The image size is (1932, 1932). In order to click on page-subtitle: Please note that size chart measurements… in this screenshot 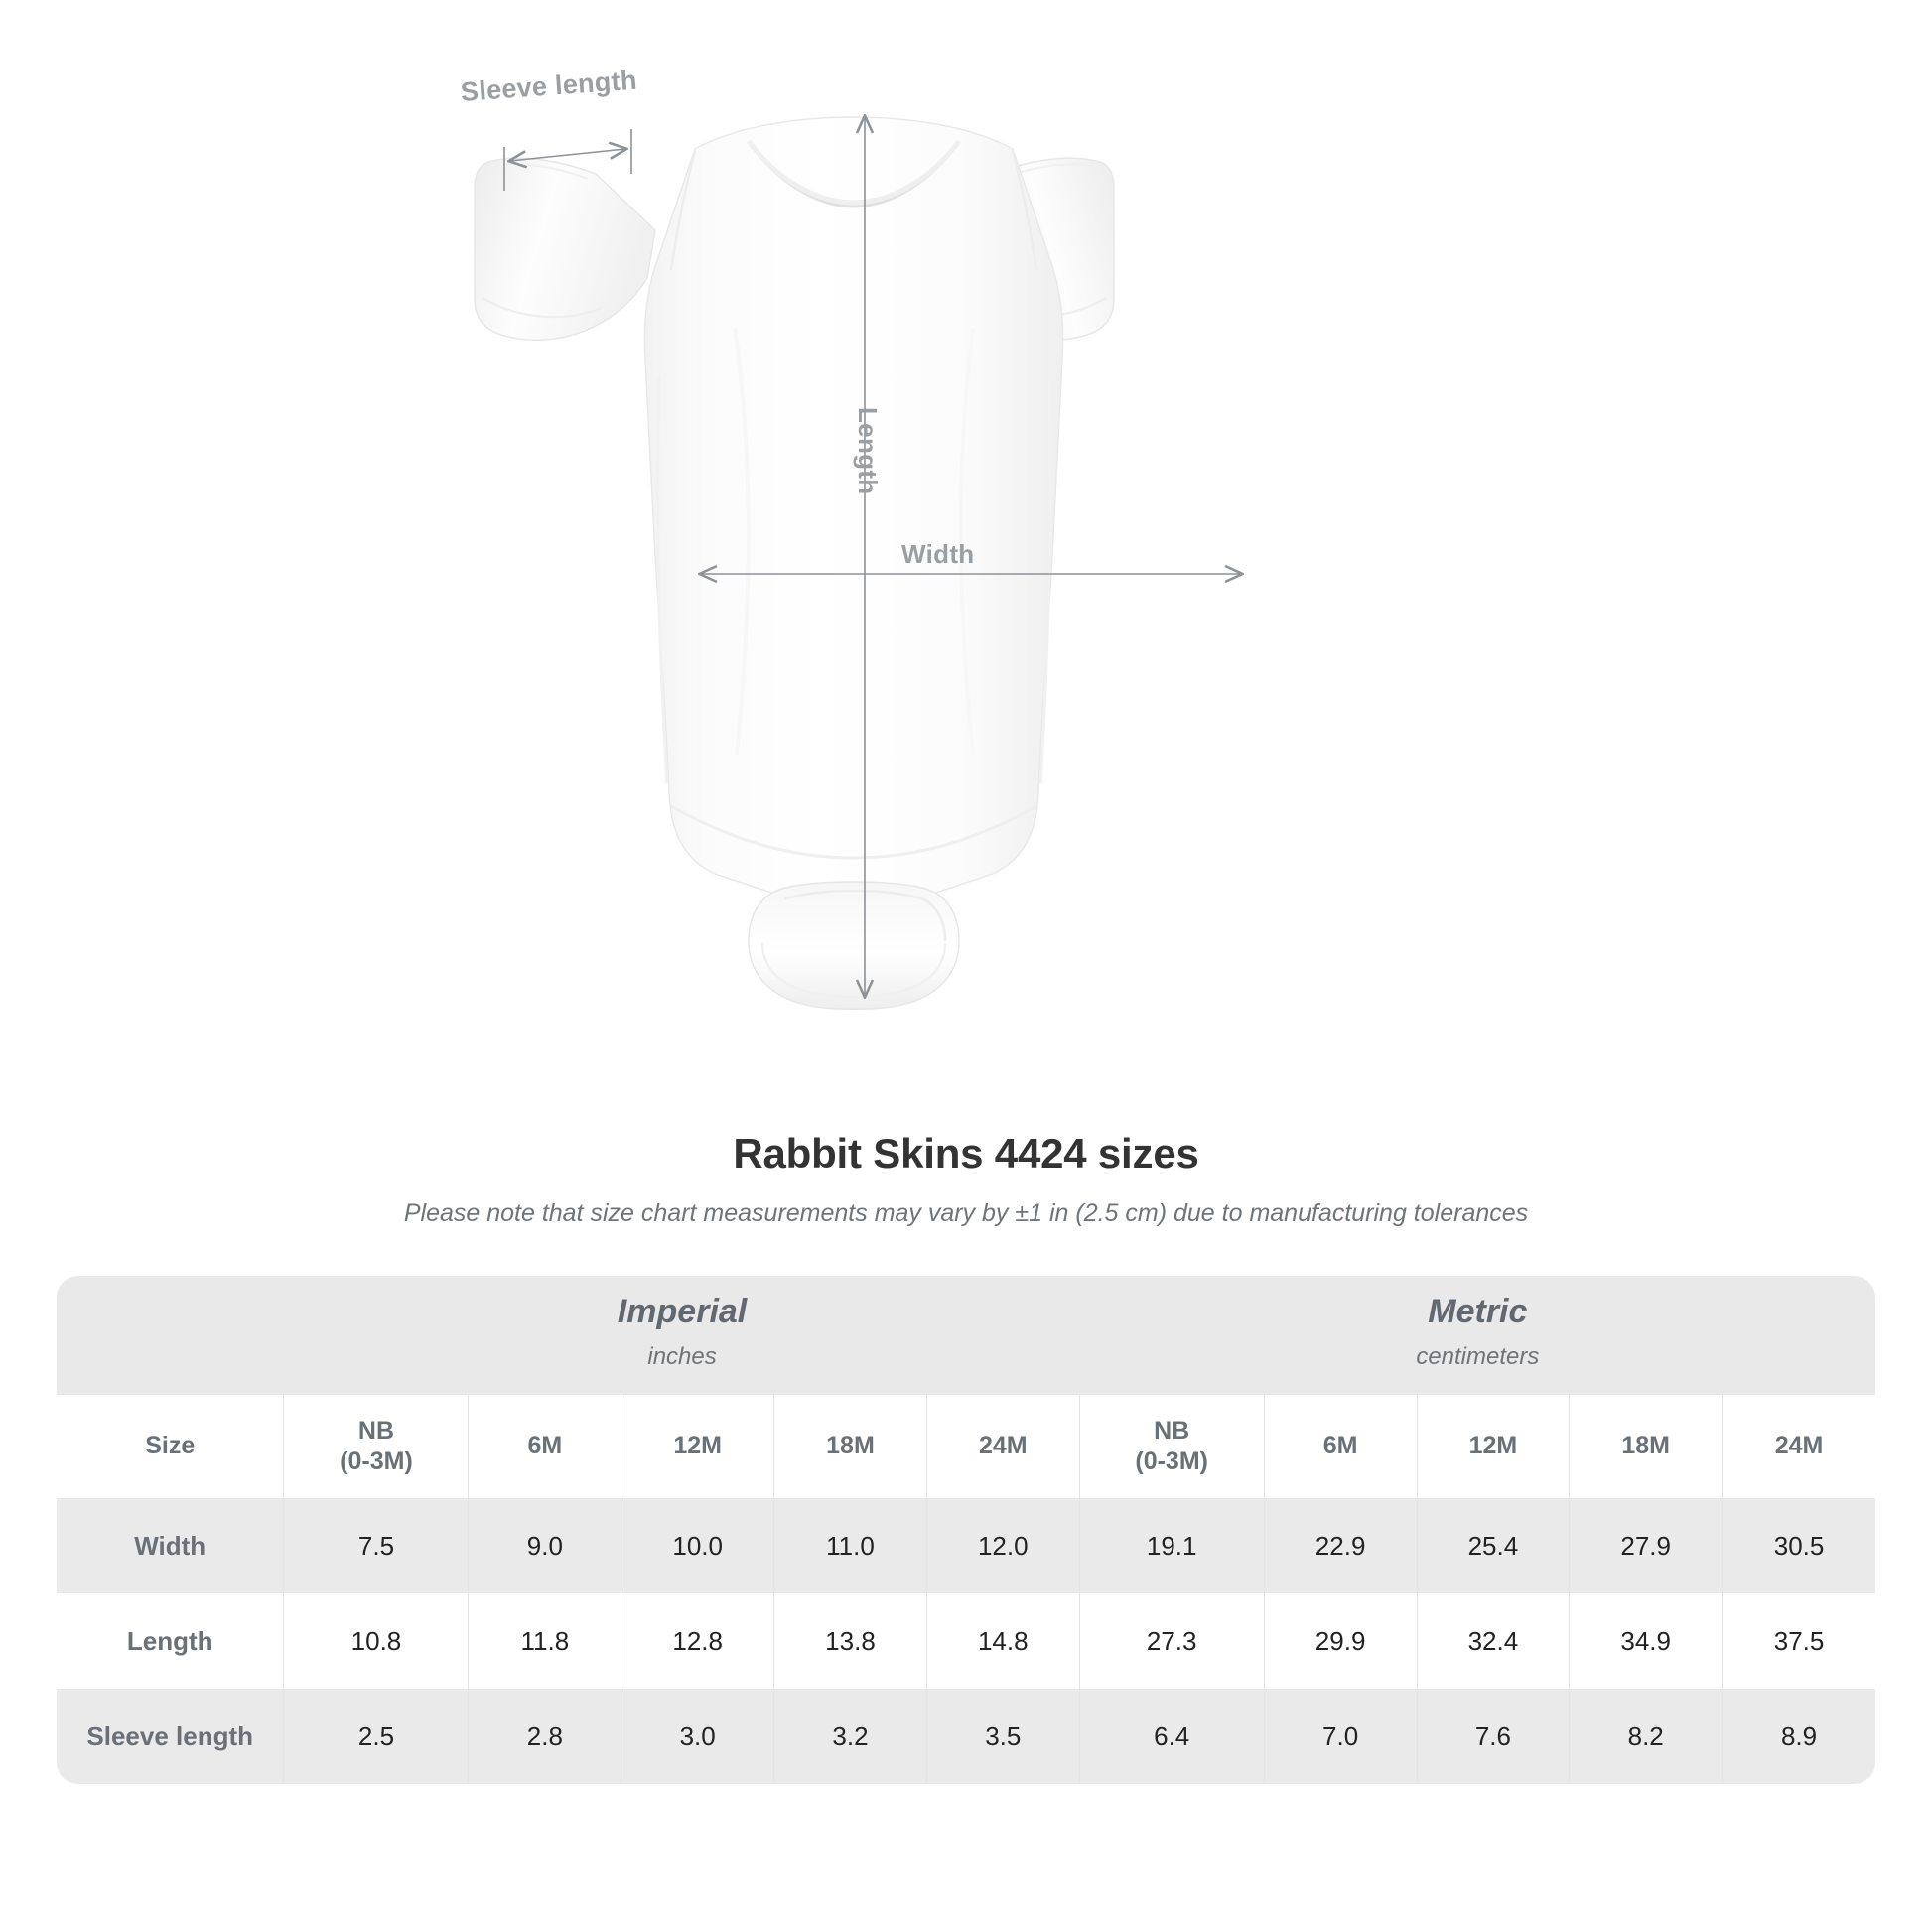, I will do `click(966, 1213)`.